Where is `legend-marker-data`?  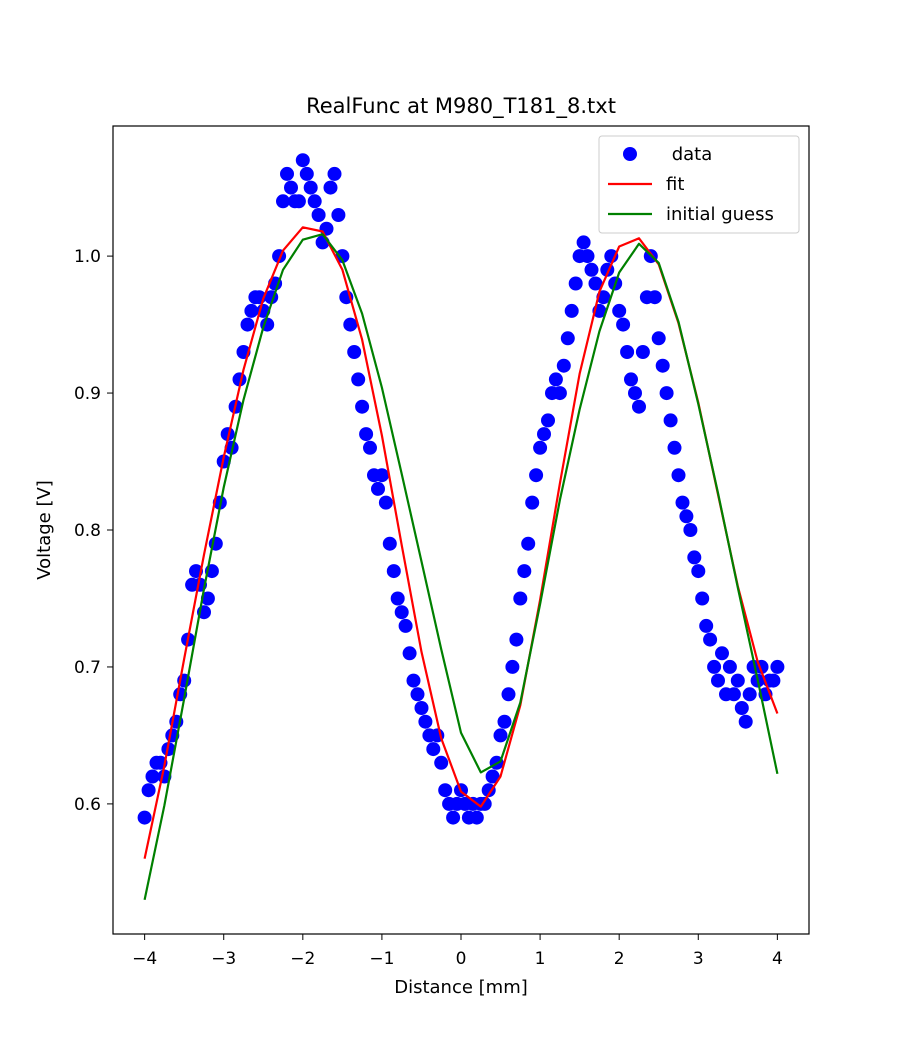
legend-marker-data is located at coordinates (630, 154).